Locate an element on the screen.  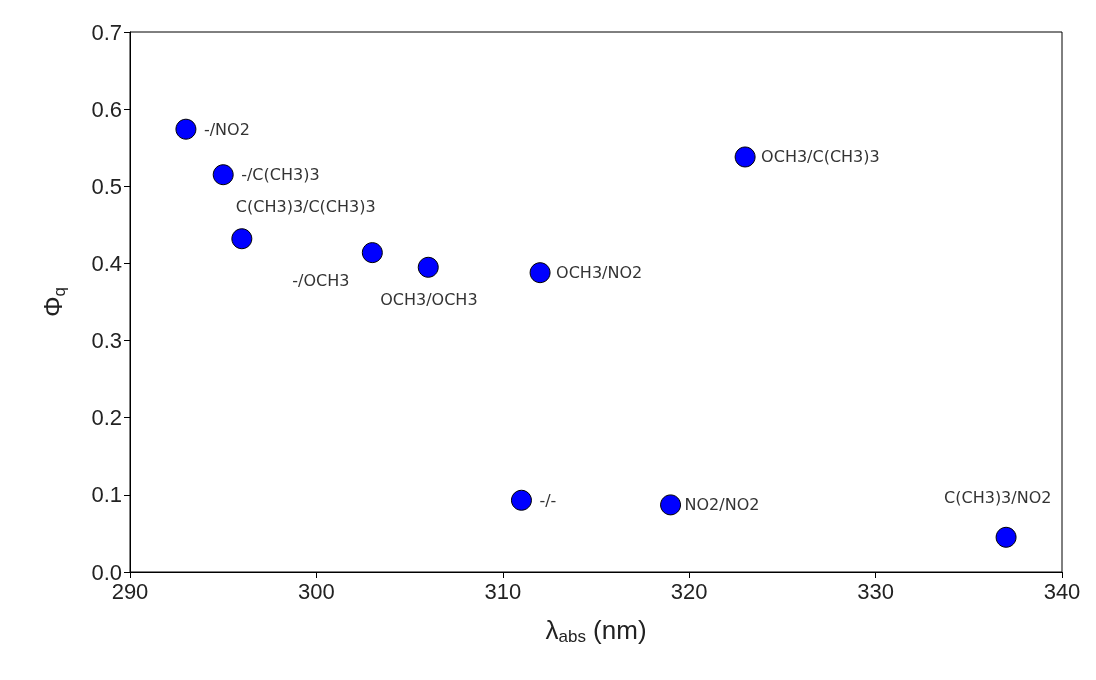
x-tick-label: 330 is located at coordinates (875, 591).